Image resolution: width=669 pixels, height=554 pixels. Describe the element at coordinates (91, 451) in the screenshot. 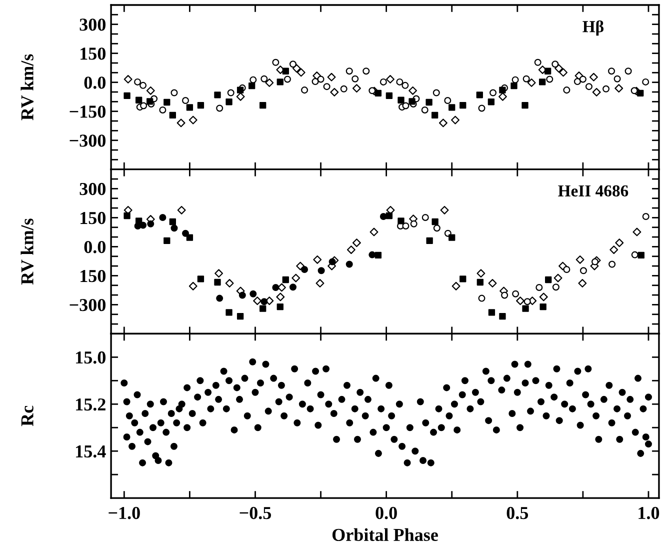

I see `y-tick-label: 15.4` at that location.